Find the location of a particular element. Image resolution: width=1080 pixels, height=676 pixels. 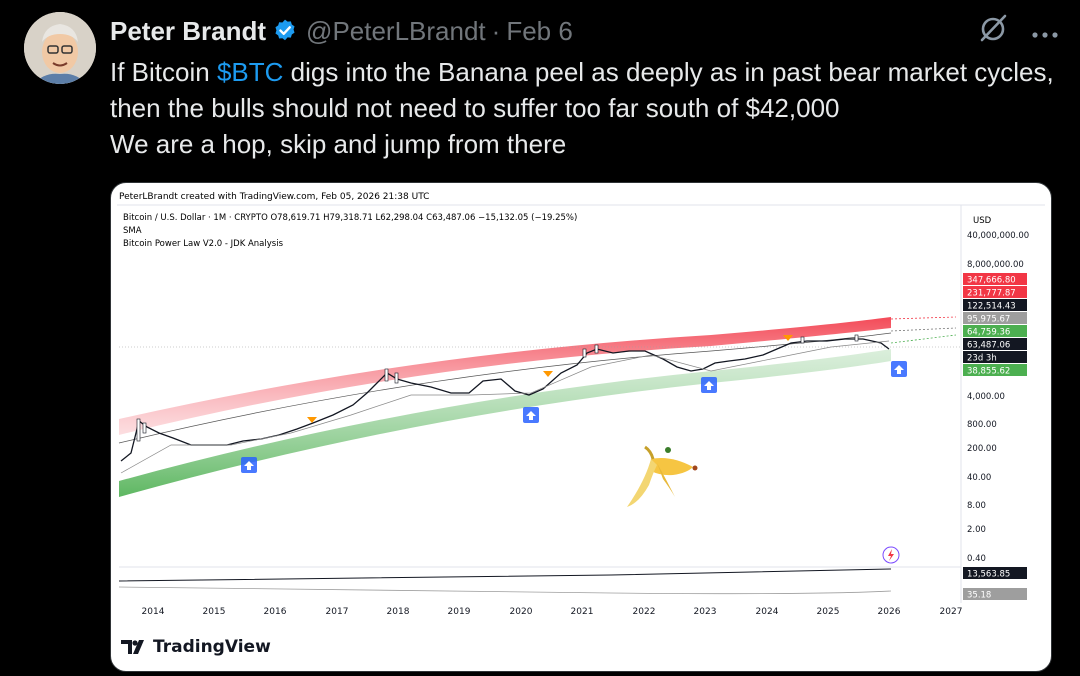

sub-indicator-line is located at coordinates (505, 575).